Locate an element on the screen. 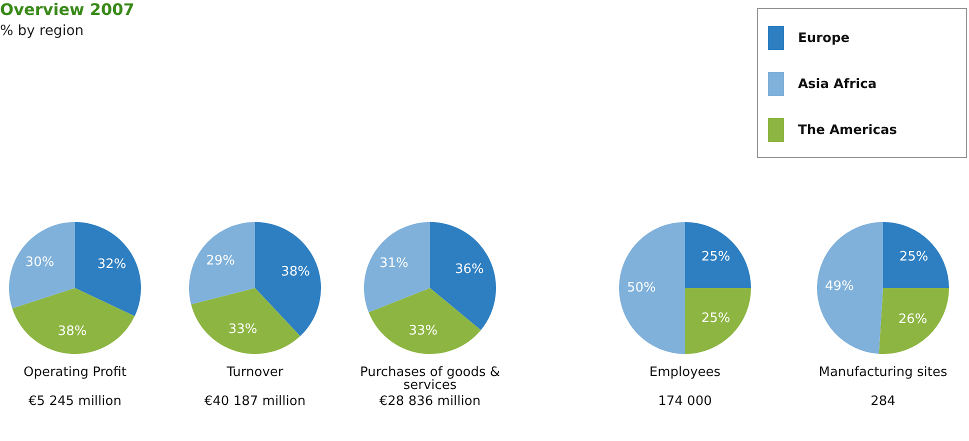  legend-label: Asia Africa is located at coordinates (837, 84).